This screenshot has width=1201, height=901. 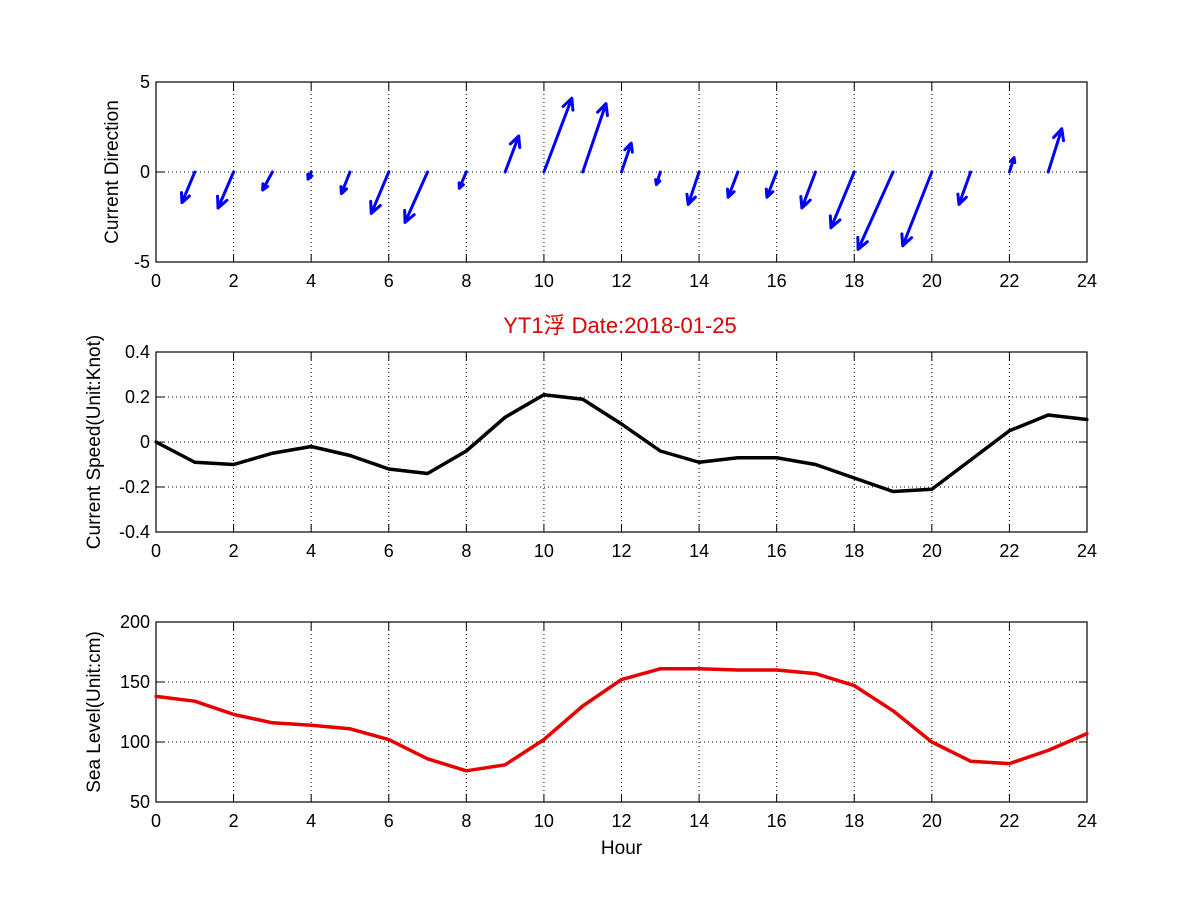 I want to click on chart0-ytick-label: 0, so click(x=145, y=172).